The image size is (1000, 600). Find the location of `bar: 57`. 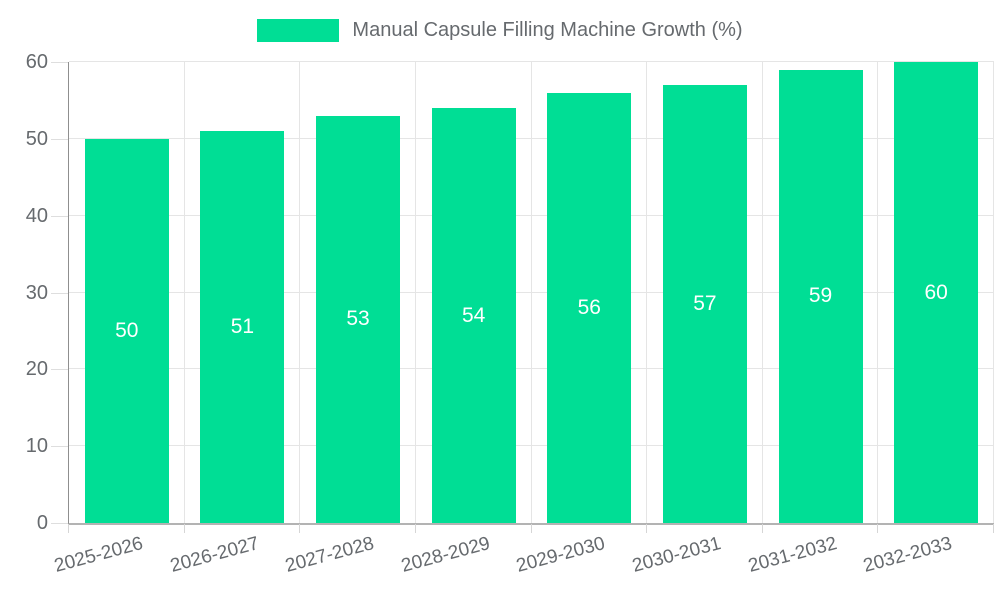

bar: 57 is located at coordinates (704, 304).